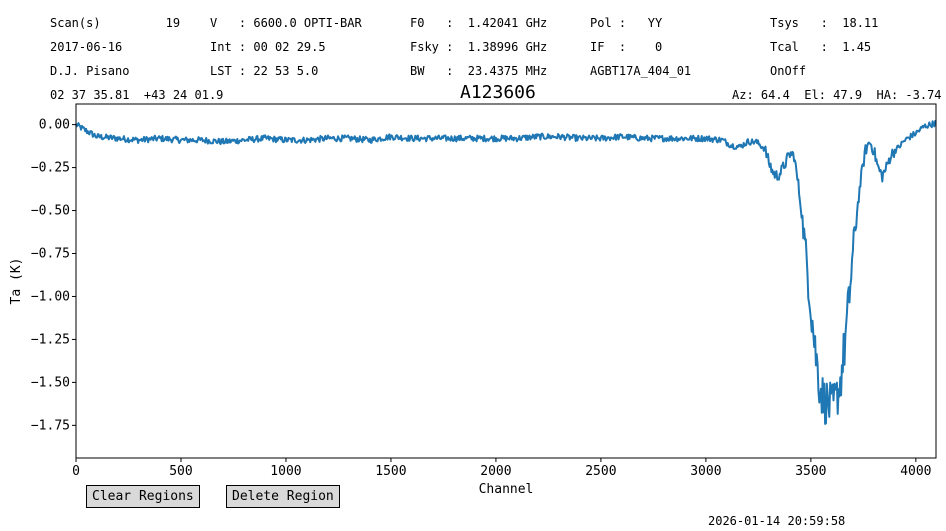  Describe the element at coordinates (86, 47) in the screenshot. I see `header-date: 2017-06-16` at that location.